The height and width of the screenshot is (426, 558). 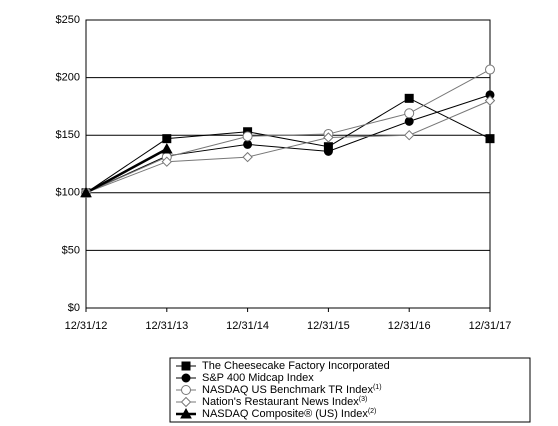 What do you see at coordinates (247, 326) in the screenshot?
I see `x-tick-label: 12/31/14` at bounding box center [247, 326].